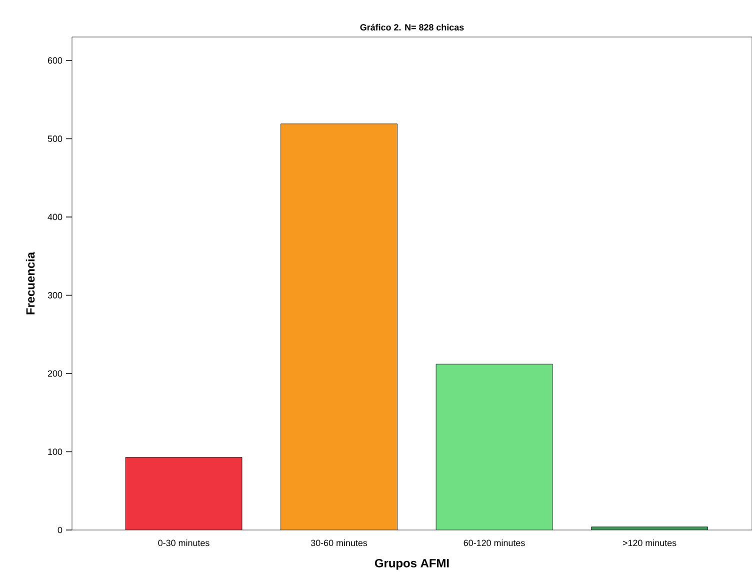 This screenshot has width=752, height=587. What do you see at coordinates (55, 295) in the screenshot?
I see `y-tick-label: 300` at bounding box center [55, 295].